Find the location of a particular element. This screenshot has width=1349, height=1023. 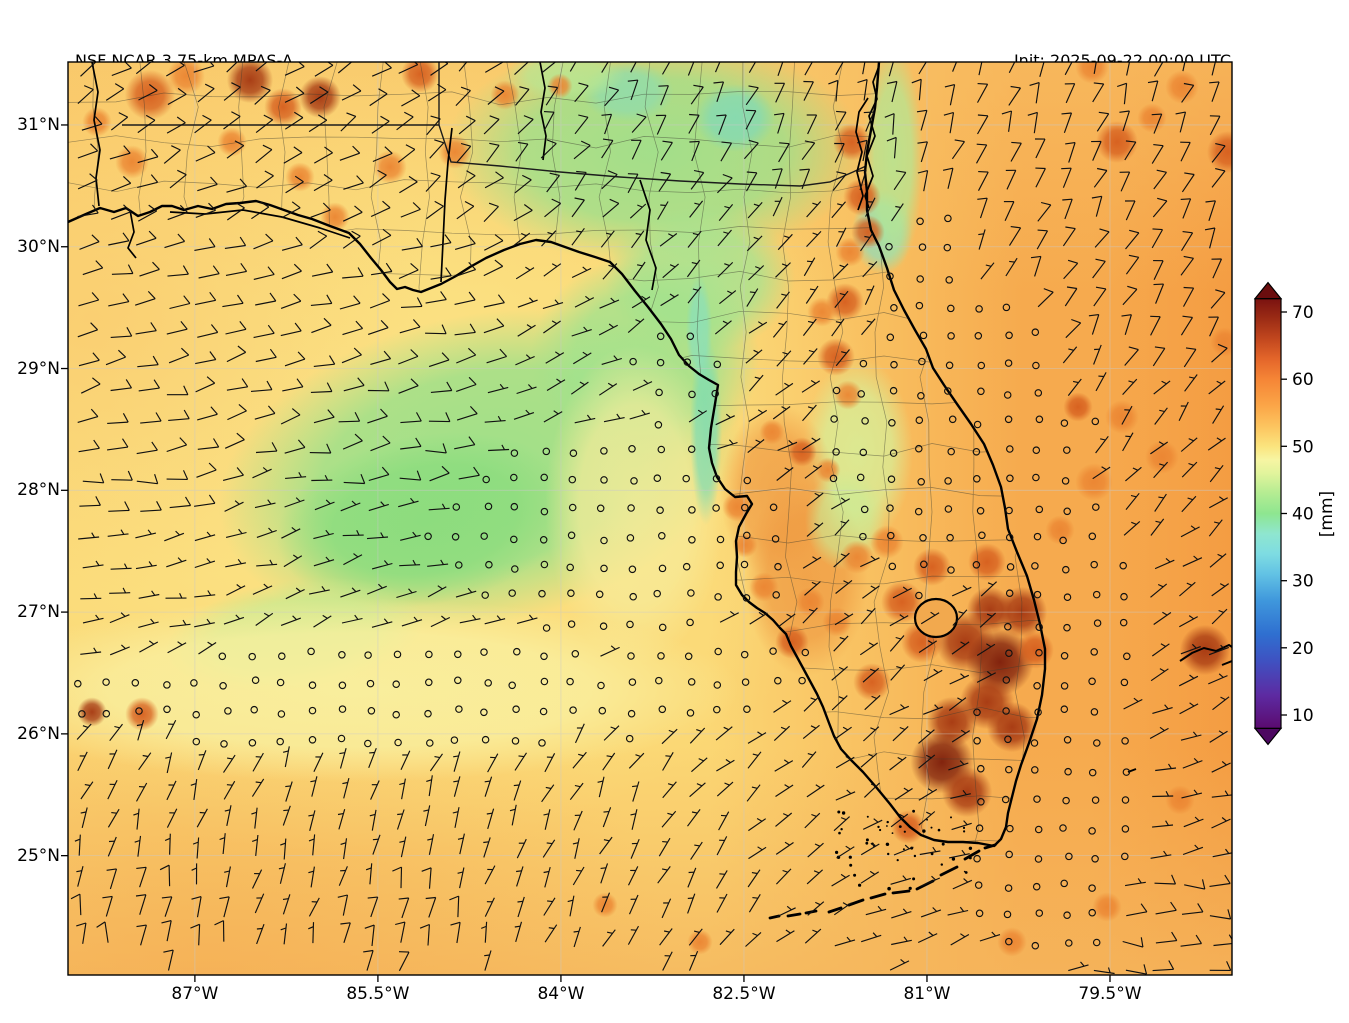

everglades-stipple is located at coordinates (904, 850).